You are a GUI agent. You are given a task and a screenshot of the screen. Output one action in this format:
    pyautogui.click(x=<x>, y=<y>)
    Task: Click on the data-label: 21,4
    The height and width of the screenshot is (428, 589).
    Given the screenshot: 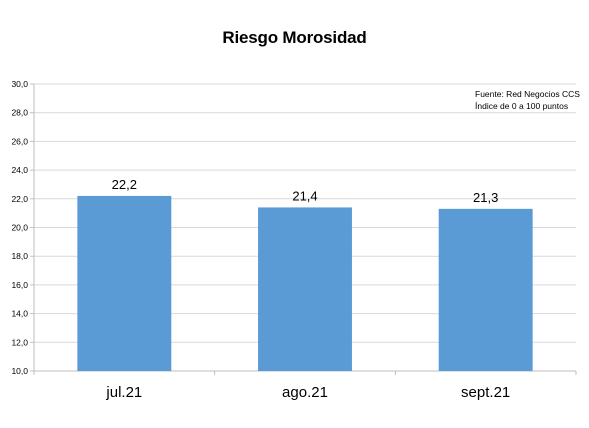 What is the action you would take?
    pyautogui.click(x=304, y=195)
    